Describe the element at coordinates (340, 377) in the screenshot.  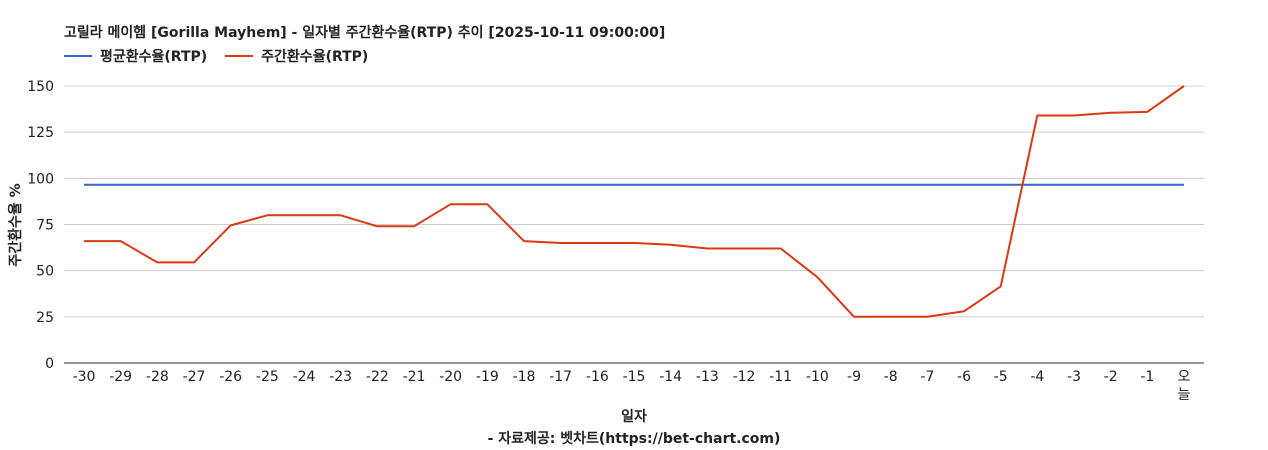
I see `x-tick-label: -23` at that location.